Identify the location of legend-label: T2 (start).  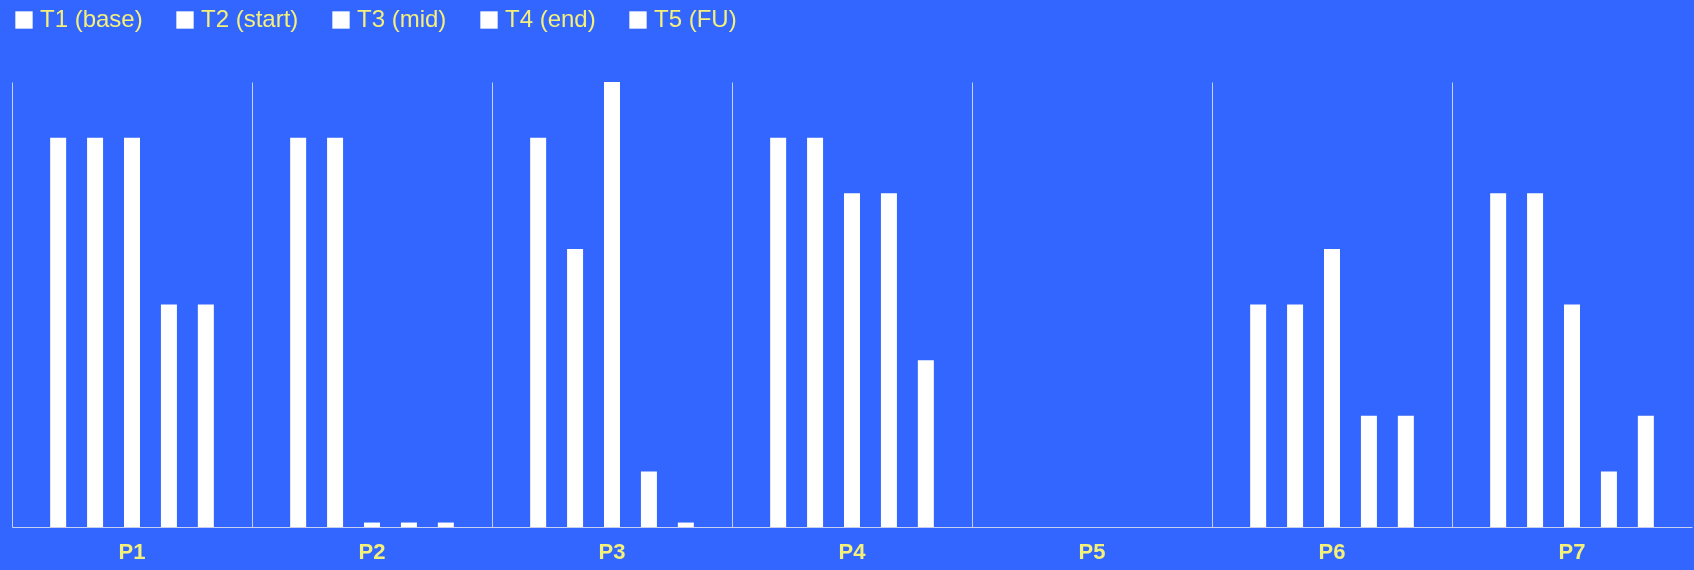
(250, 18).